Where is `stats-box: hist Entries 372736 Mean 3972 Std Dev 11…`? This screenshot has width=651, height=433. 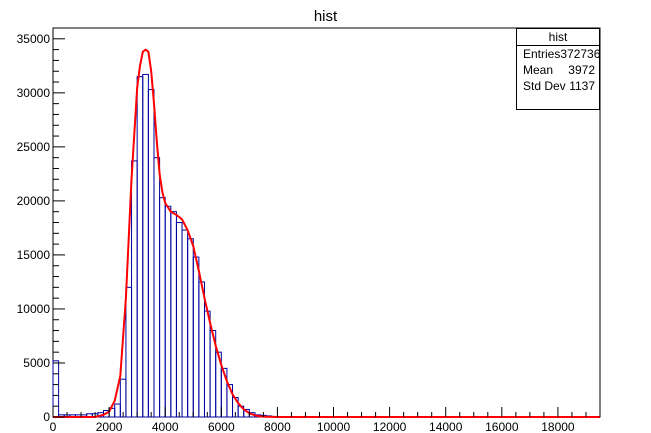
stats-box: hist Entries 372736 Mean 3972 Std Dev 11… is located at coordinates (558, 69).